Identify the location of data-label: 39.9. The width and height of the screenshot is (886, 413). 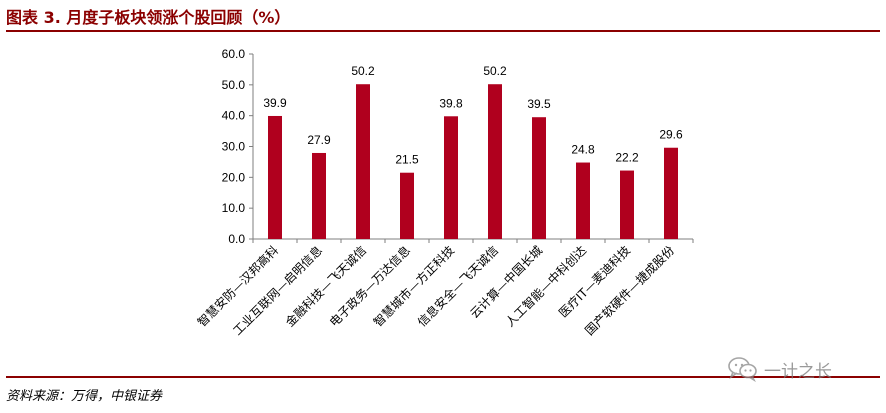
(275, 103).